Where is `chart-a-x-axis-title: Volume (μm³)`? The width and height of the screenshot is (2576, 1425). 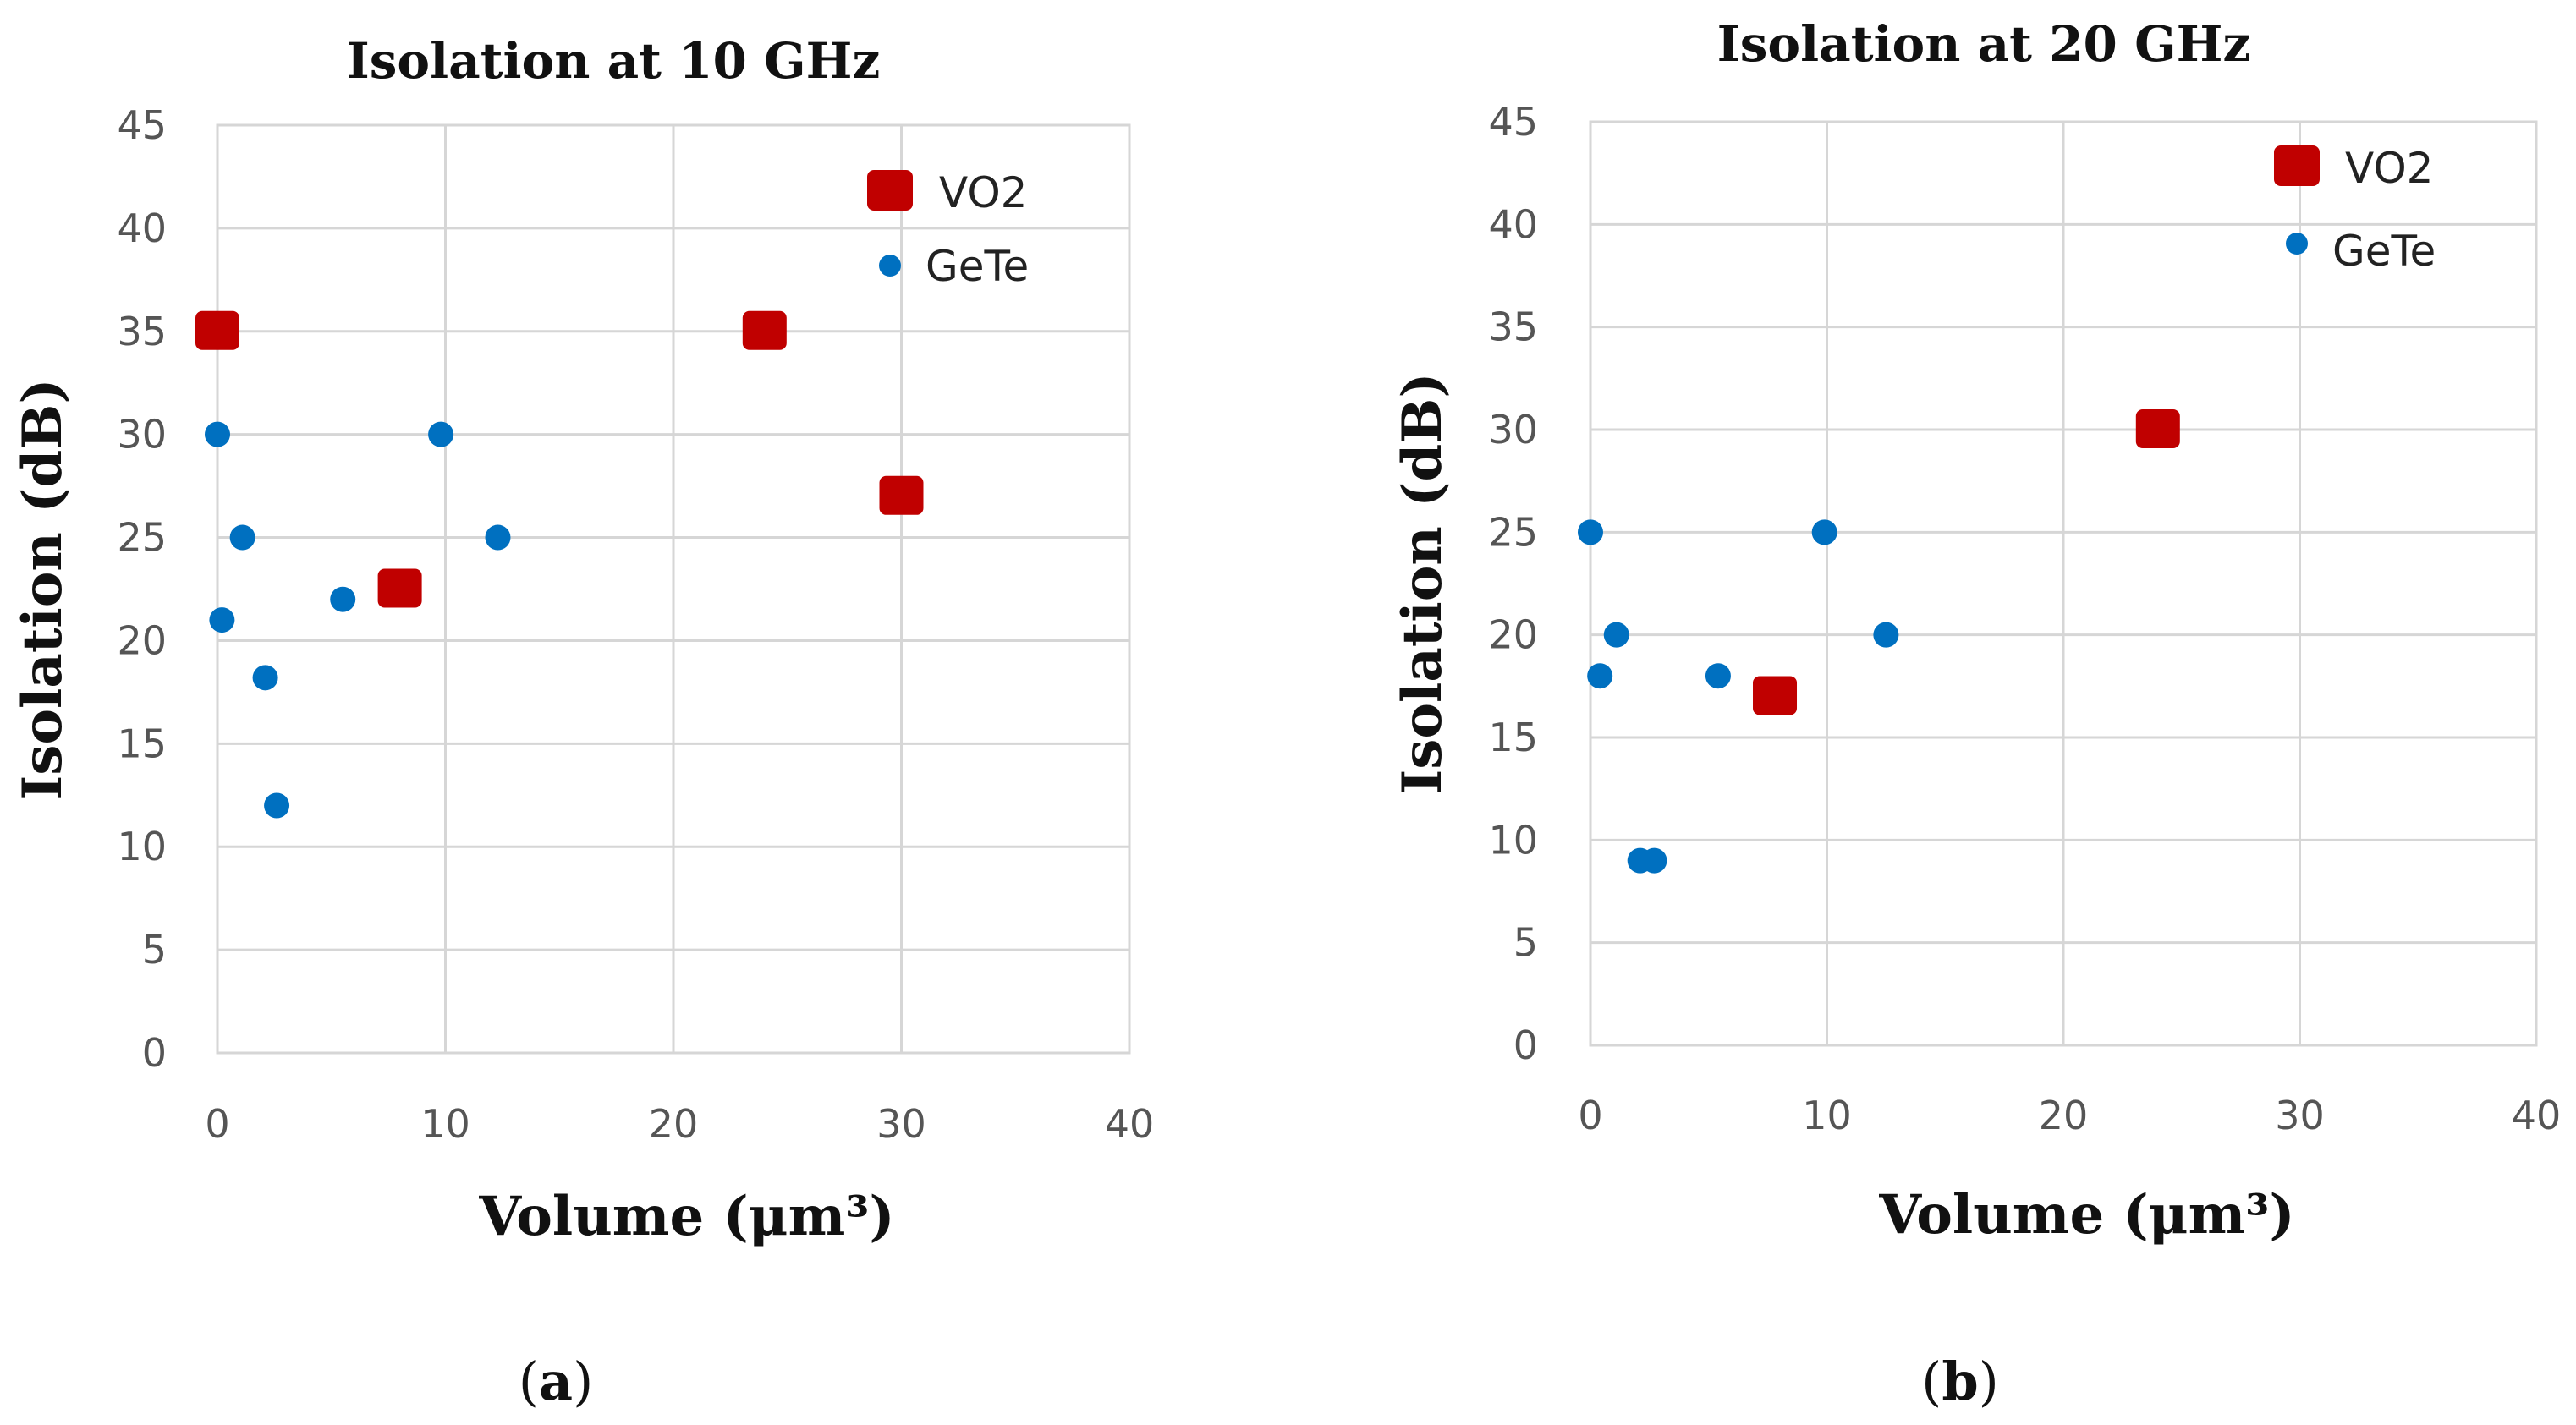
chart-a-x-axis-title: Volume (μm³) is located at coordinates (686, 1216).